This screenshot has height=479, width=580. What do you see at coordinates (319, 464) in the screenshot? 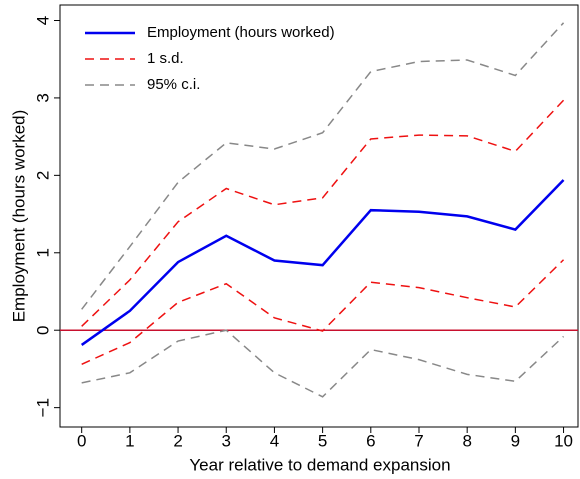
I see `x-axis-label: Year relative to demand expansion` at bounding box center [319, 464].